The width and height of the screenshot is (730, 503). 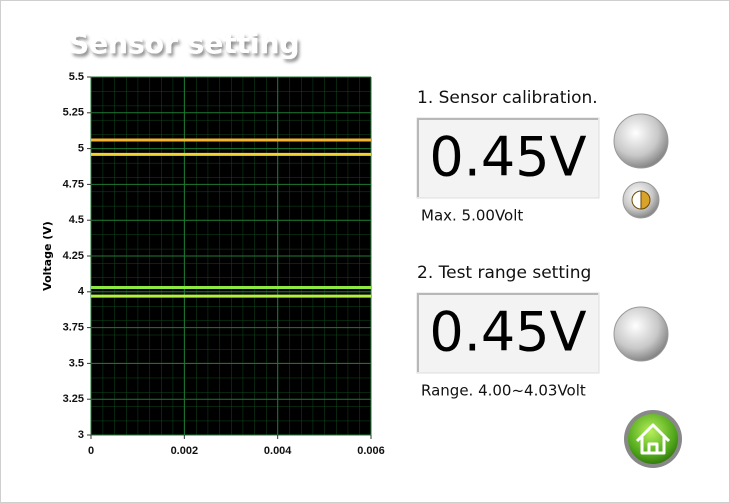 I want to click on y-tick-label: 3, so click(x=81, y=435).